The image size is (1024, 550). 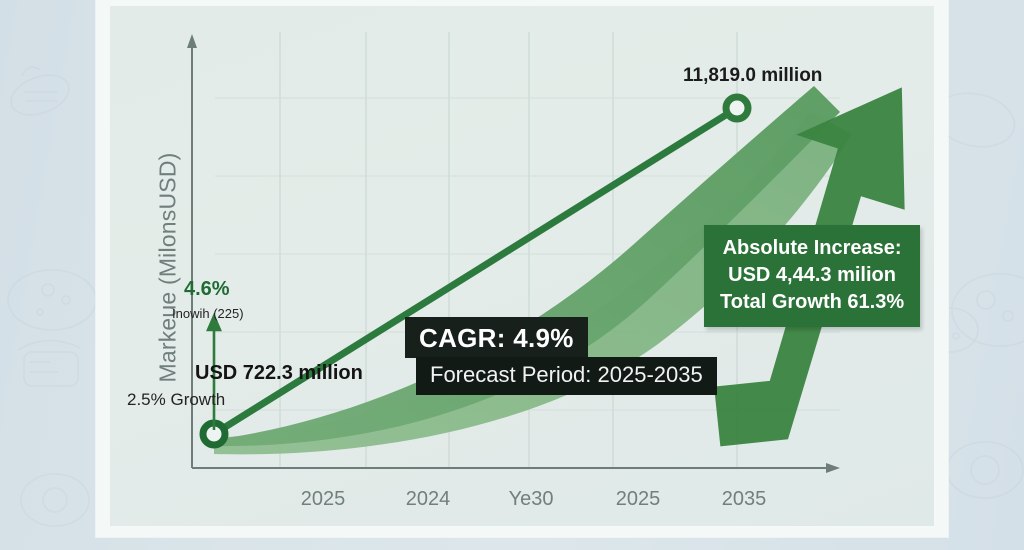 I want to click on mid-percent-label: 4.6%, so click(x=207, y=289).